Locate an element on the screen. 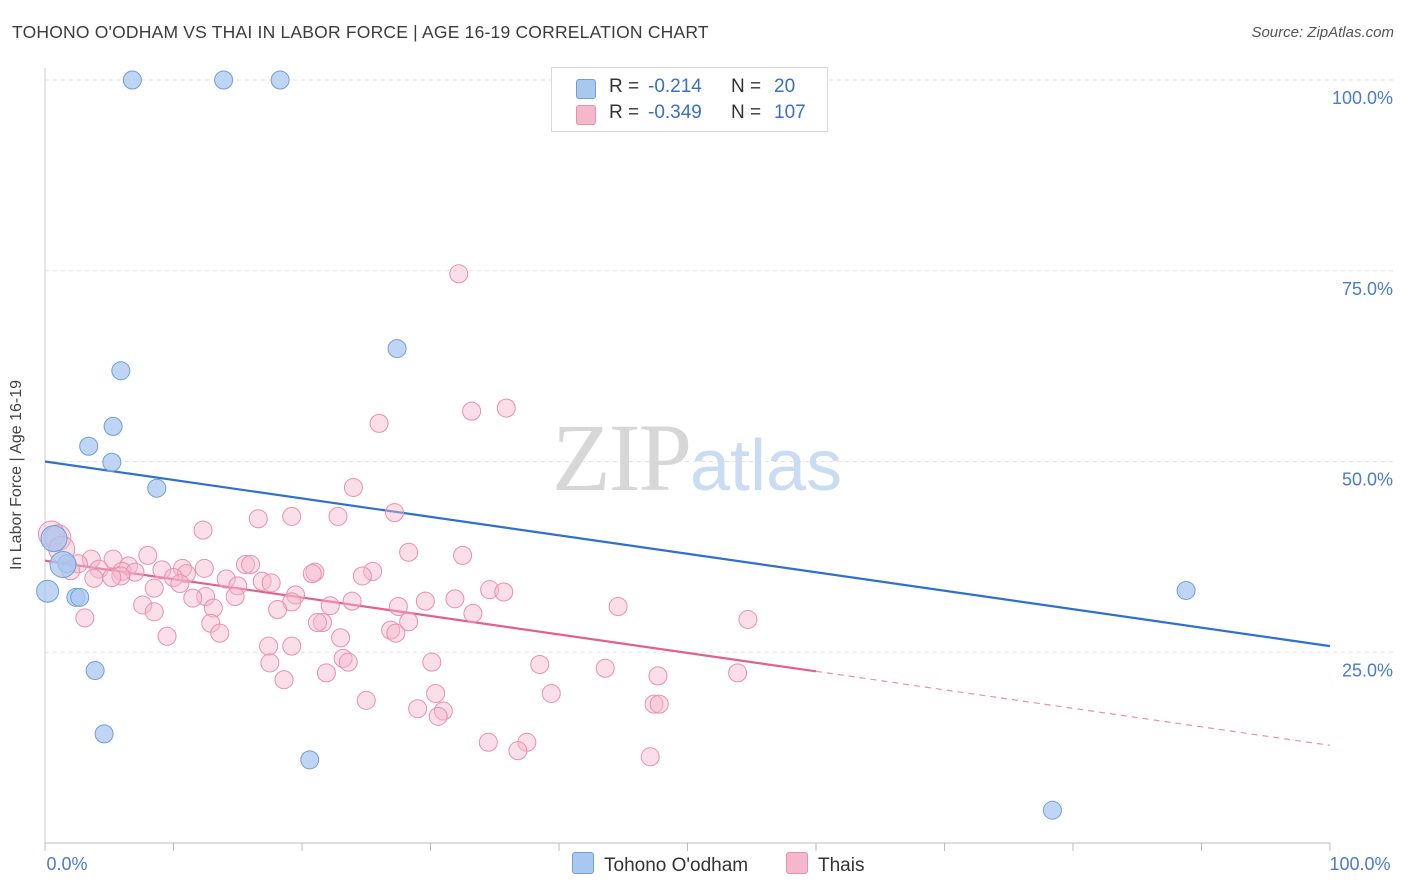 Image resolution: width=1406 pixels, height=892 pixels. legend-r-value: -0.214 is located at coordinates (675, 86).